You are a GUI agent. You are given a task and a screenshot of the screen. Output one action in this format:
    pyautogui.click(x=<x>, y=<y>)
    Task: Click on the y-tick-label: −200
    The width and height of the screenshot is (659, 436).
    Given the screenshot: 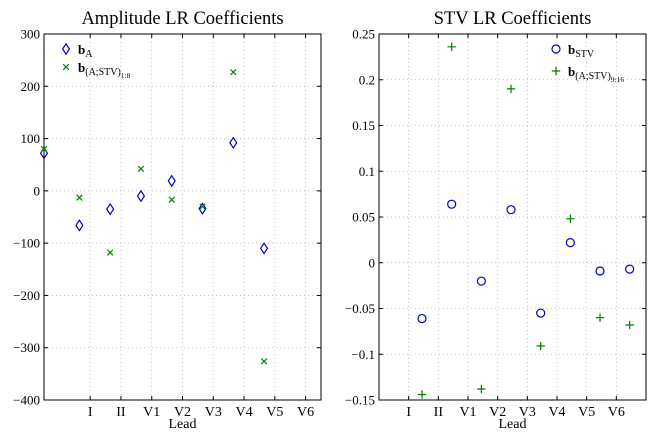 What is the action you would take?
    pyautogui.click(x=26, y=295)
    